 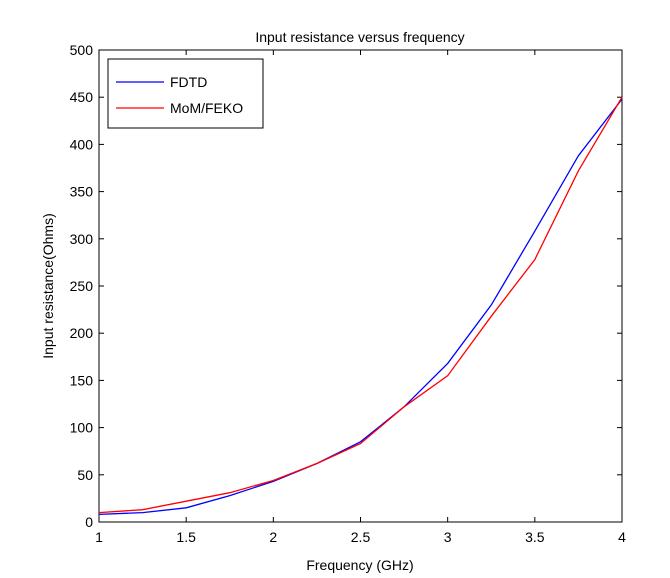 What do you see at coordinates (359, 565) in the screenshot?
I see `x-axis-title: Frequency (GHz)` at bounding box center [359, 565].